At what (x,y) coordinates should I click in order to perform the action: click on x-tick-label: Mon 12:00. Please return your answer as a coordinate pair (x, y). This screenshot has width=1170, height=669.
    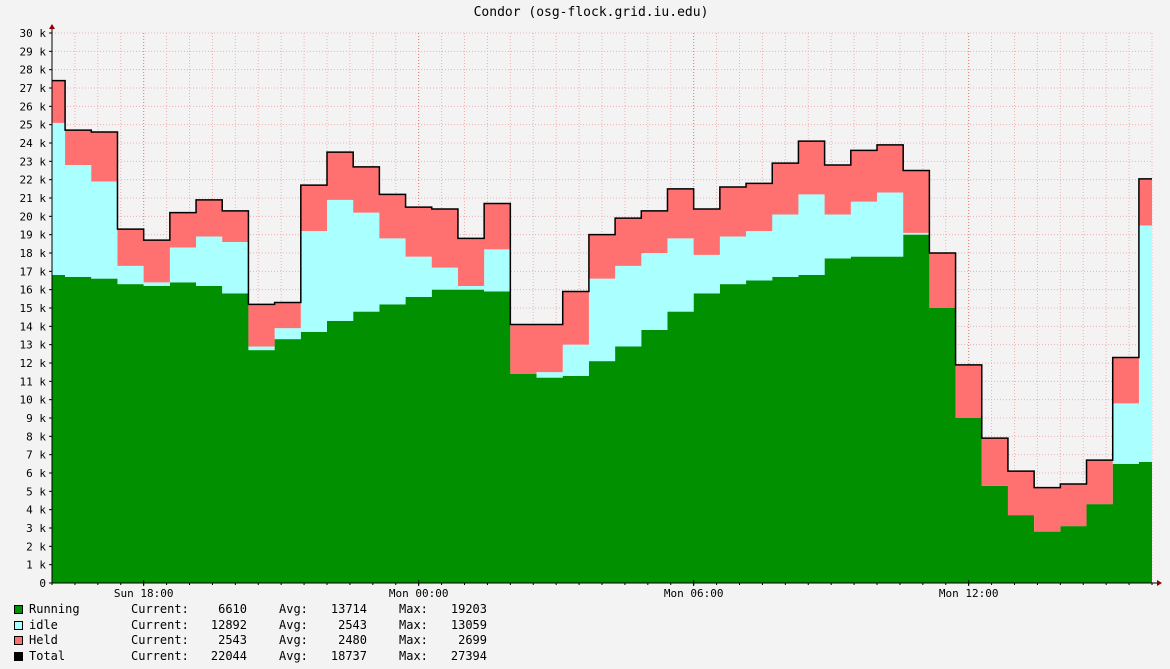
    Looking at the image, I should click on (969, 593).